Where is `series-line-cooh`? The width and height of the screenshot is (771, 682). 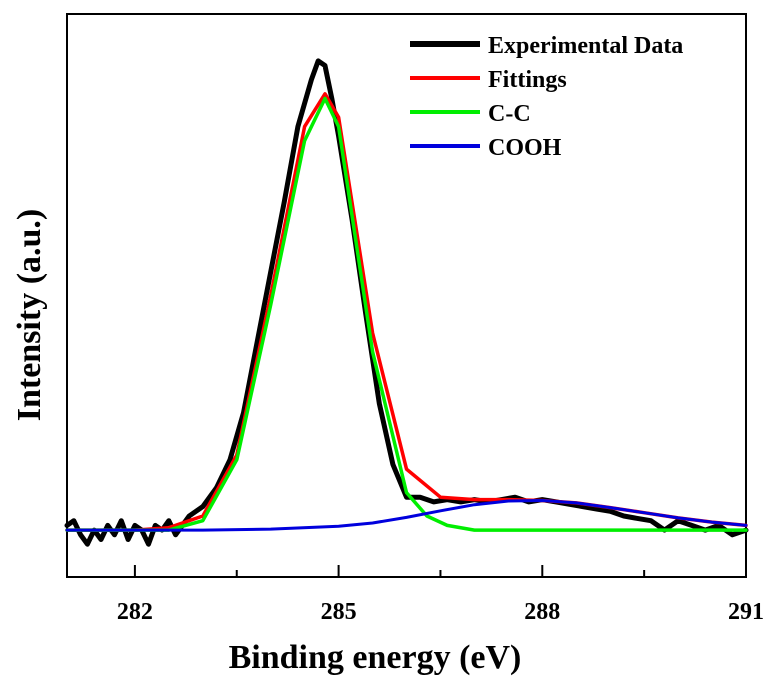
series-line-cooh is located at coordinates (406, 515).